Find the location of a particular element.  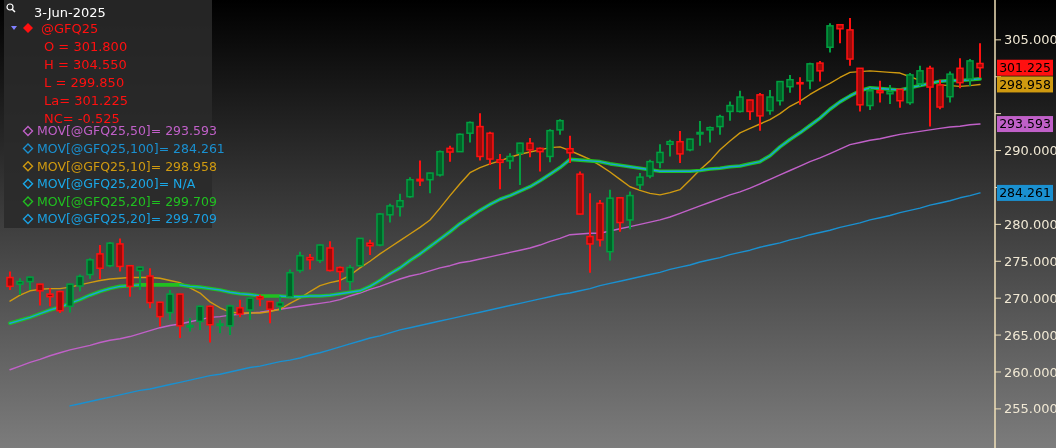

legend-label: MOV[@GFQ25,50]= 293.593 is located at coordinates (127, 131).